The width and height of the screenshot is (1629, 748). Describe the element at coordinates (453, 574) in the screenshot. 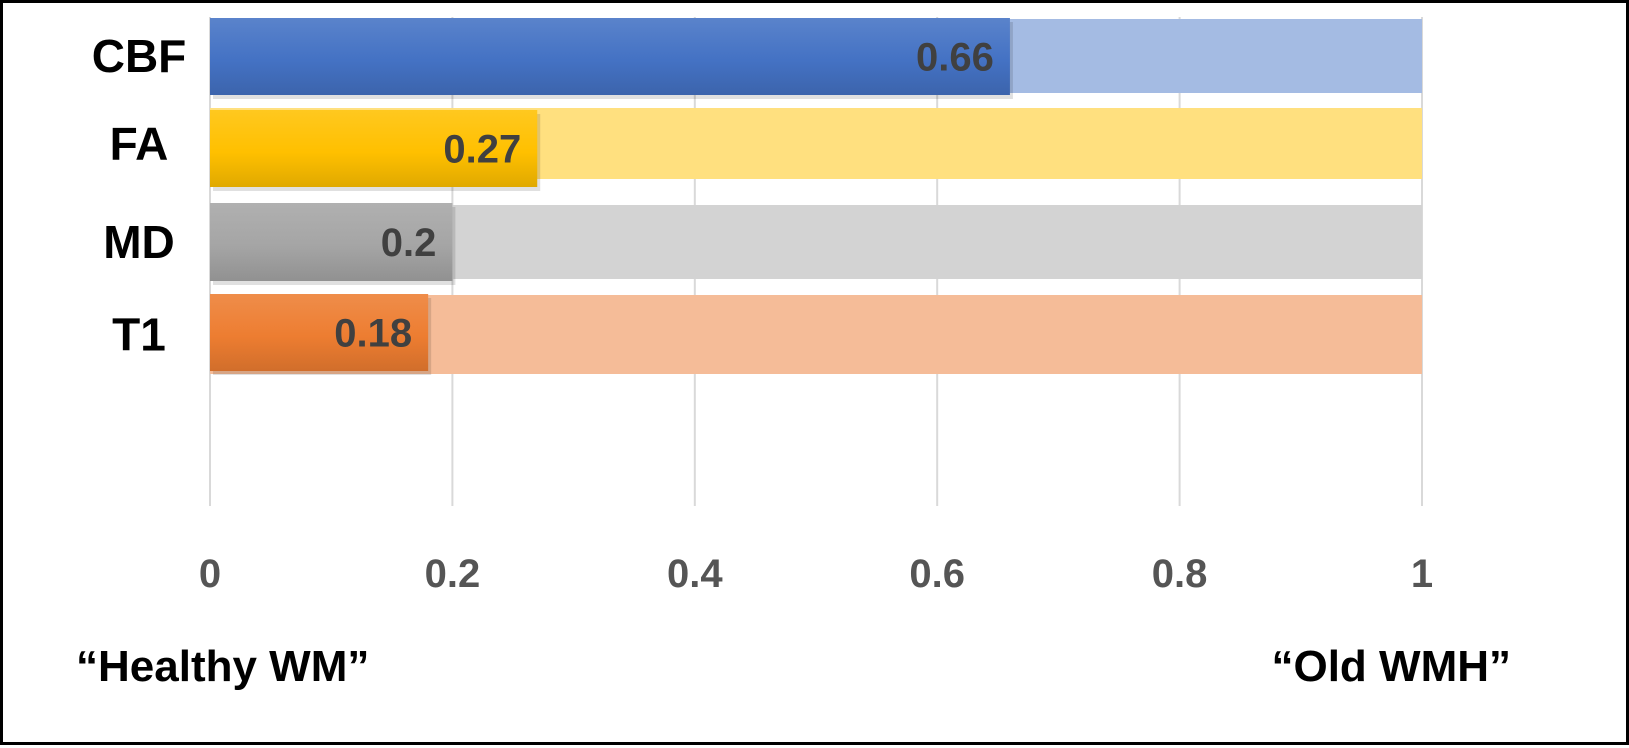

I see `x-tick-label: 0.2` at that location.